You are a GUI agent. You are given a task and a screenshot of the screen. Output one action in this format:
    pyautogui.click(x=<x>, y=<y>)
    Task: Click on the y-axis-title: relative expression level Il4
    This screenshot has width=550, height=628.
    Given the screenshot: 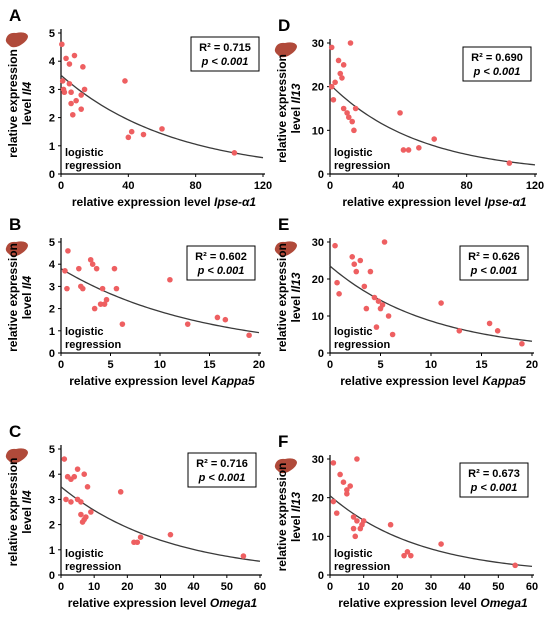 What is the action you would take?
    pyautogui.click(x=20, y=512)
    